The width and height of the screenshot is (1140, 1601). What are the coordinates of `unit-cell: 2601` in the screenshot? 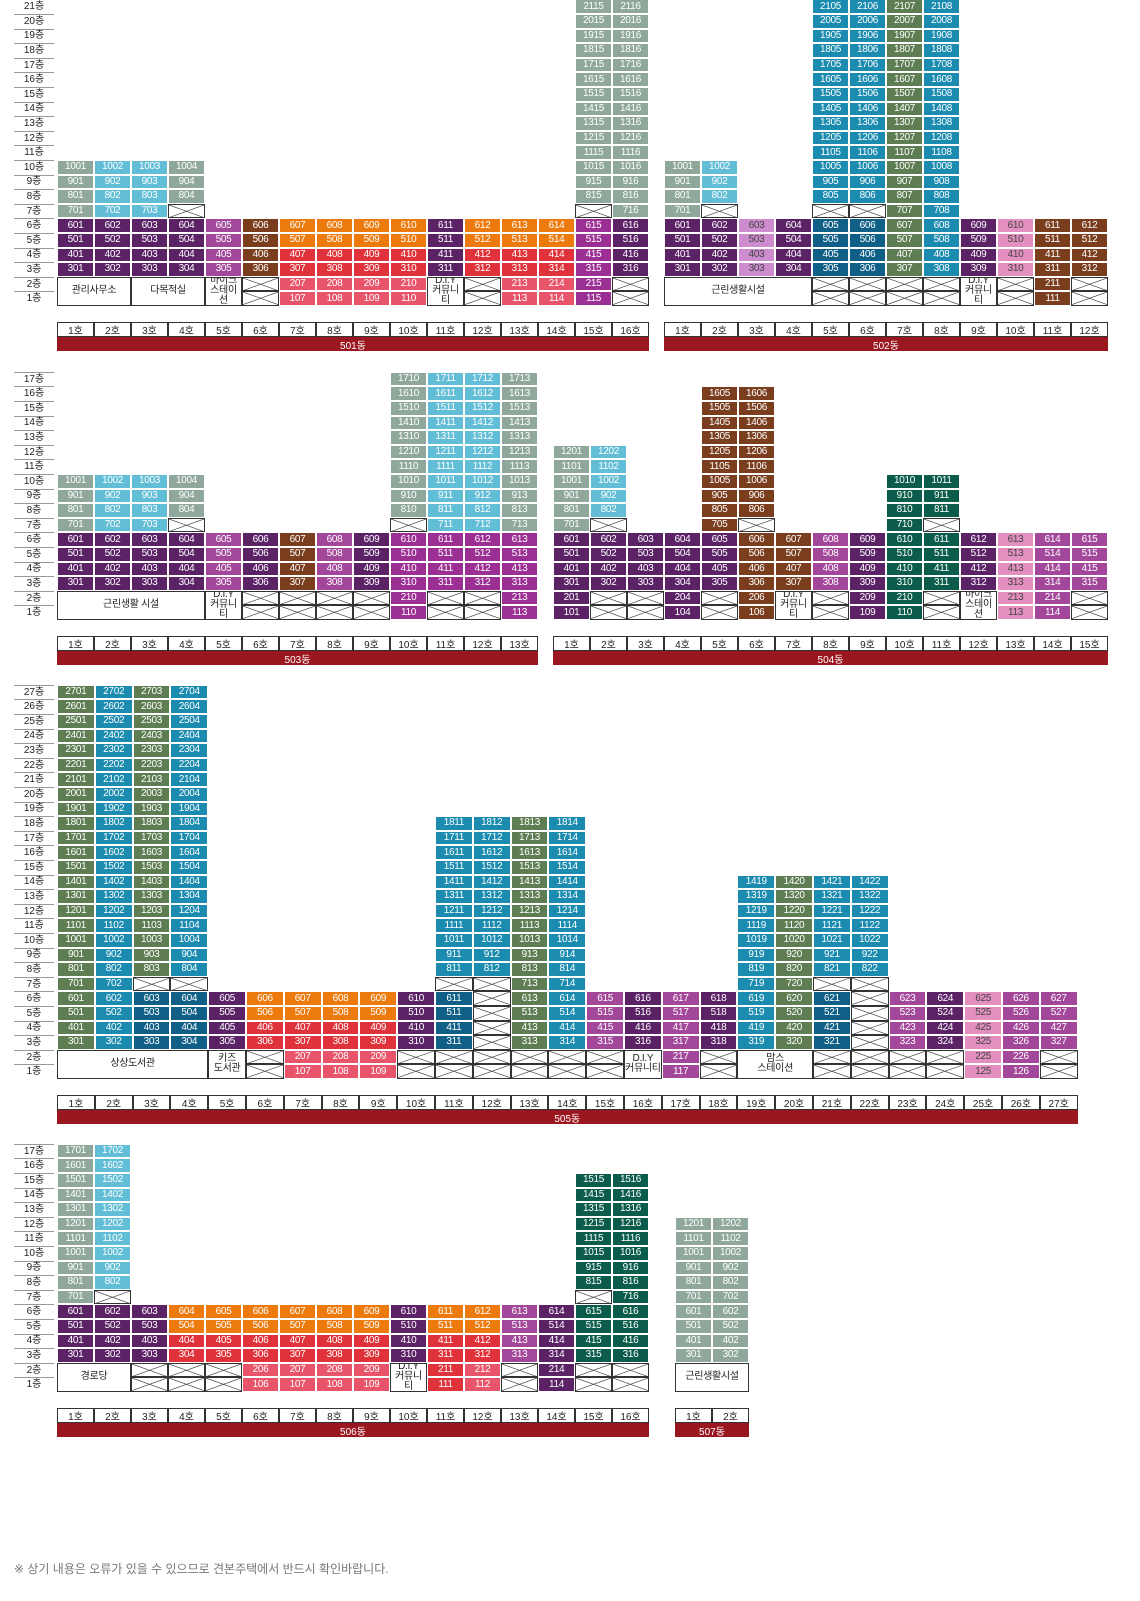 It's located at (76, 706).